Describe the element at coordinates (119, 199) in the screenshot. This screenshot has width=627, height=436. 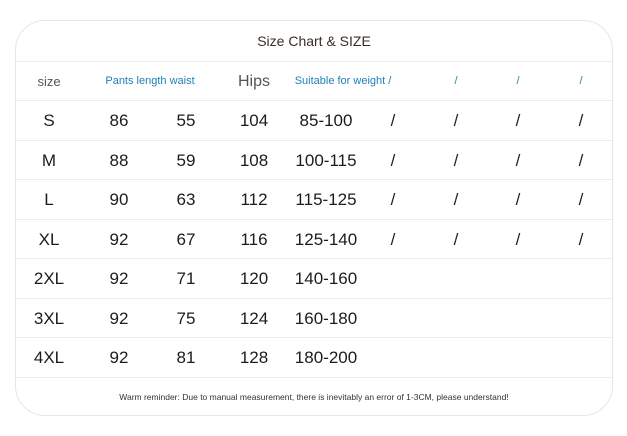
I see `cell-pants: 90` at that location.